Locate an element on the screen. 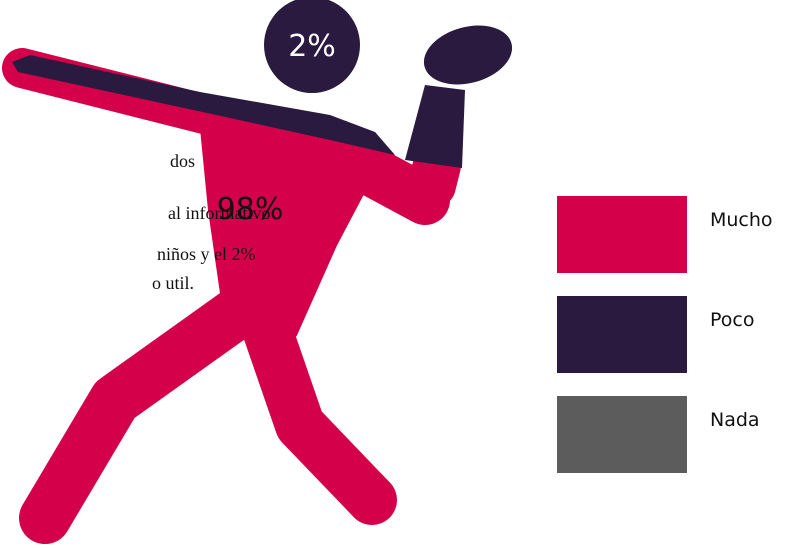  legend-label: Mucho is located at coordinates (741, 220).